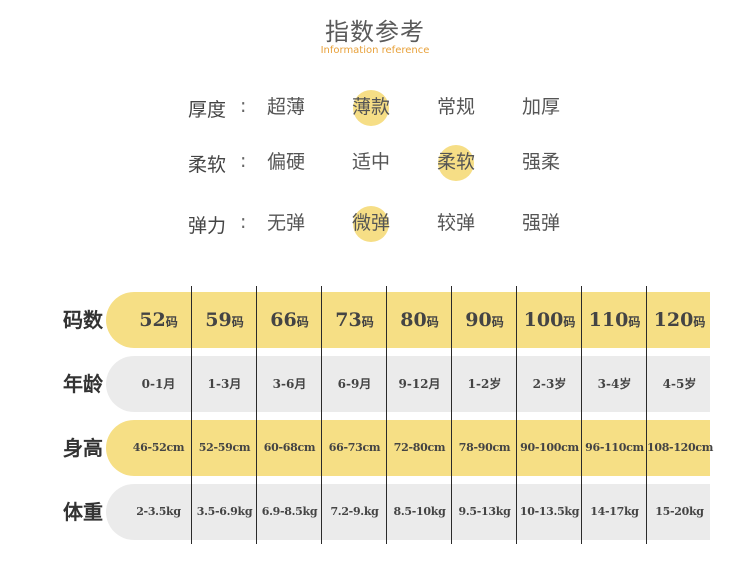 This screenshot has width=750, height=587. I want to click on table-cell: 10-13.5kg, so click(549, 511).